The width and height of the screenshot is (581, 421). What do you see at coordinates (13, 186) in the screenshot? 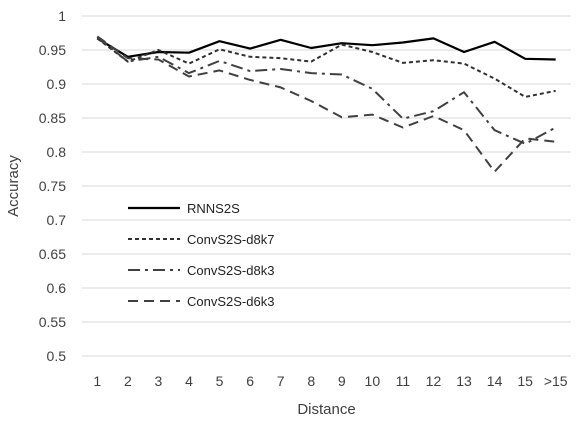
I see `y-axis-title: Accuracy` at bounding box center [13, 186].